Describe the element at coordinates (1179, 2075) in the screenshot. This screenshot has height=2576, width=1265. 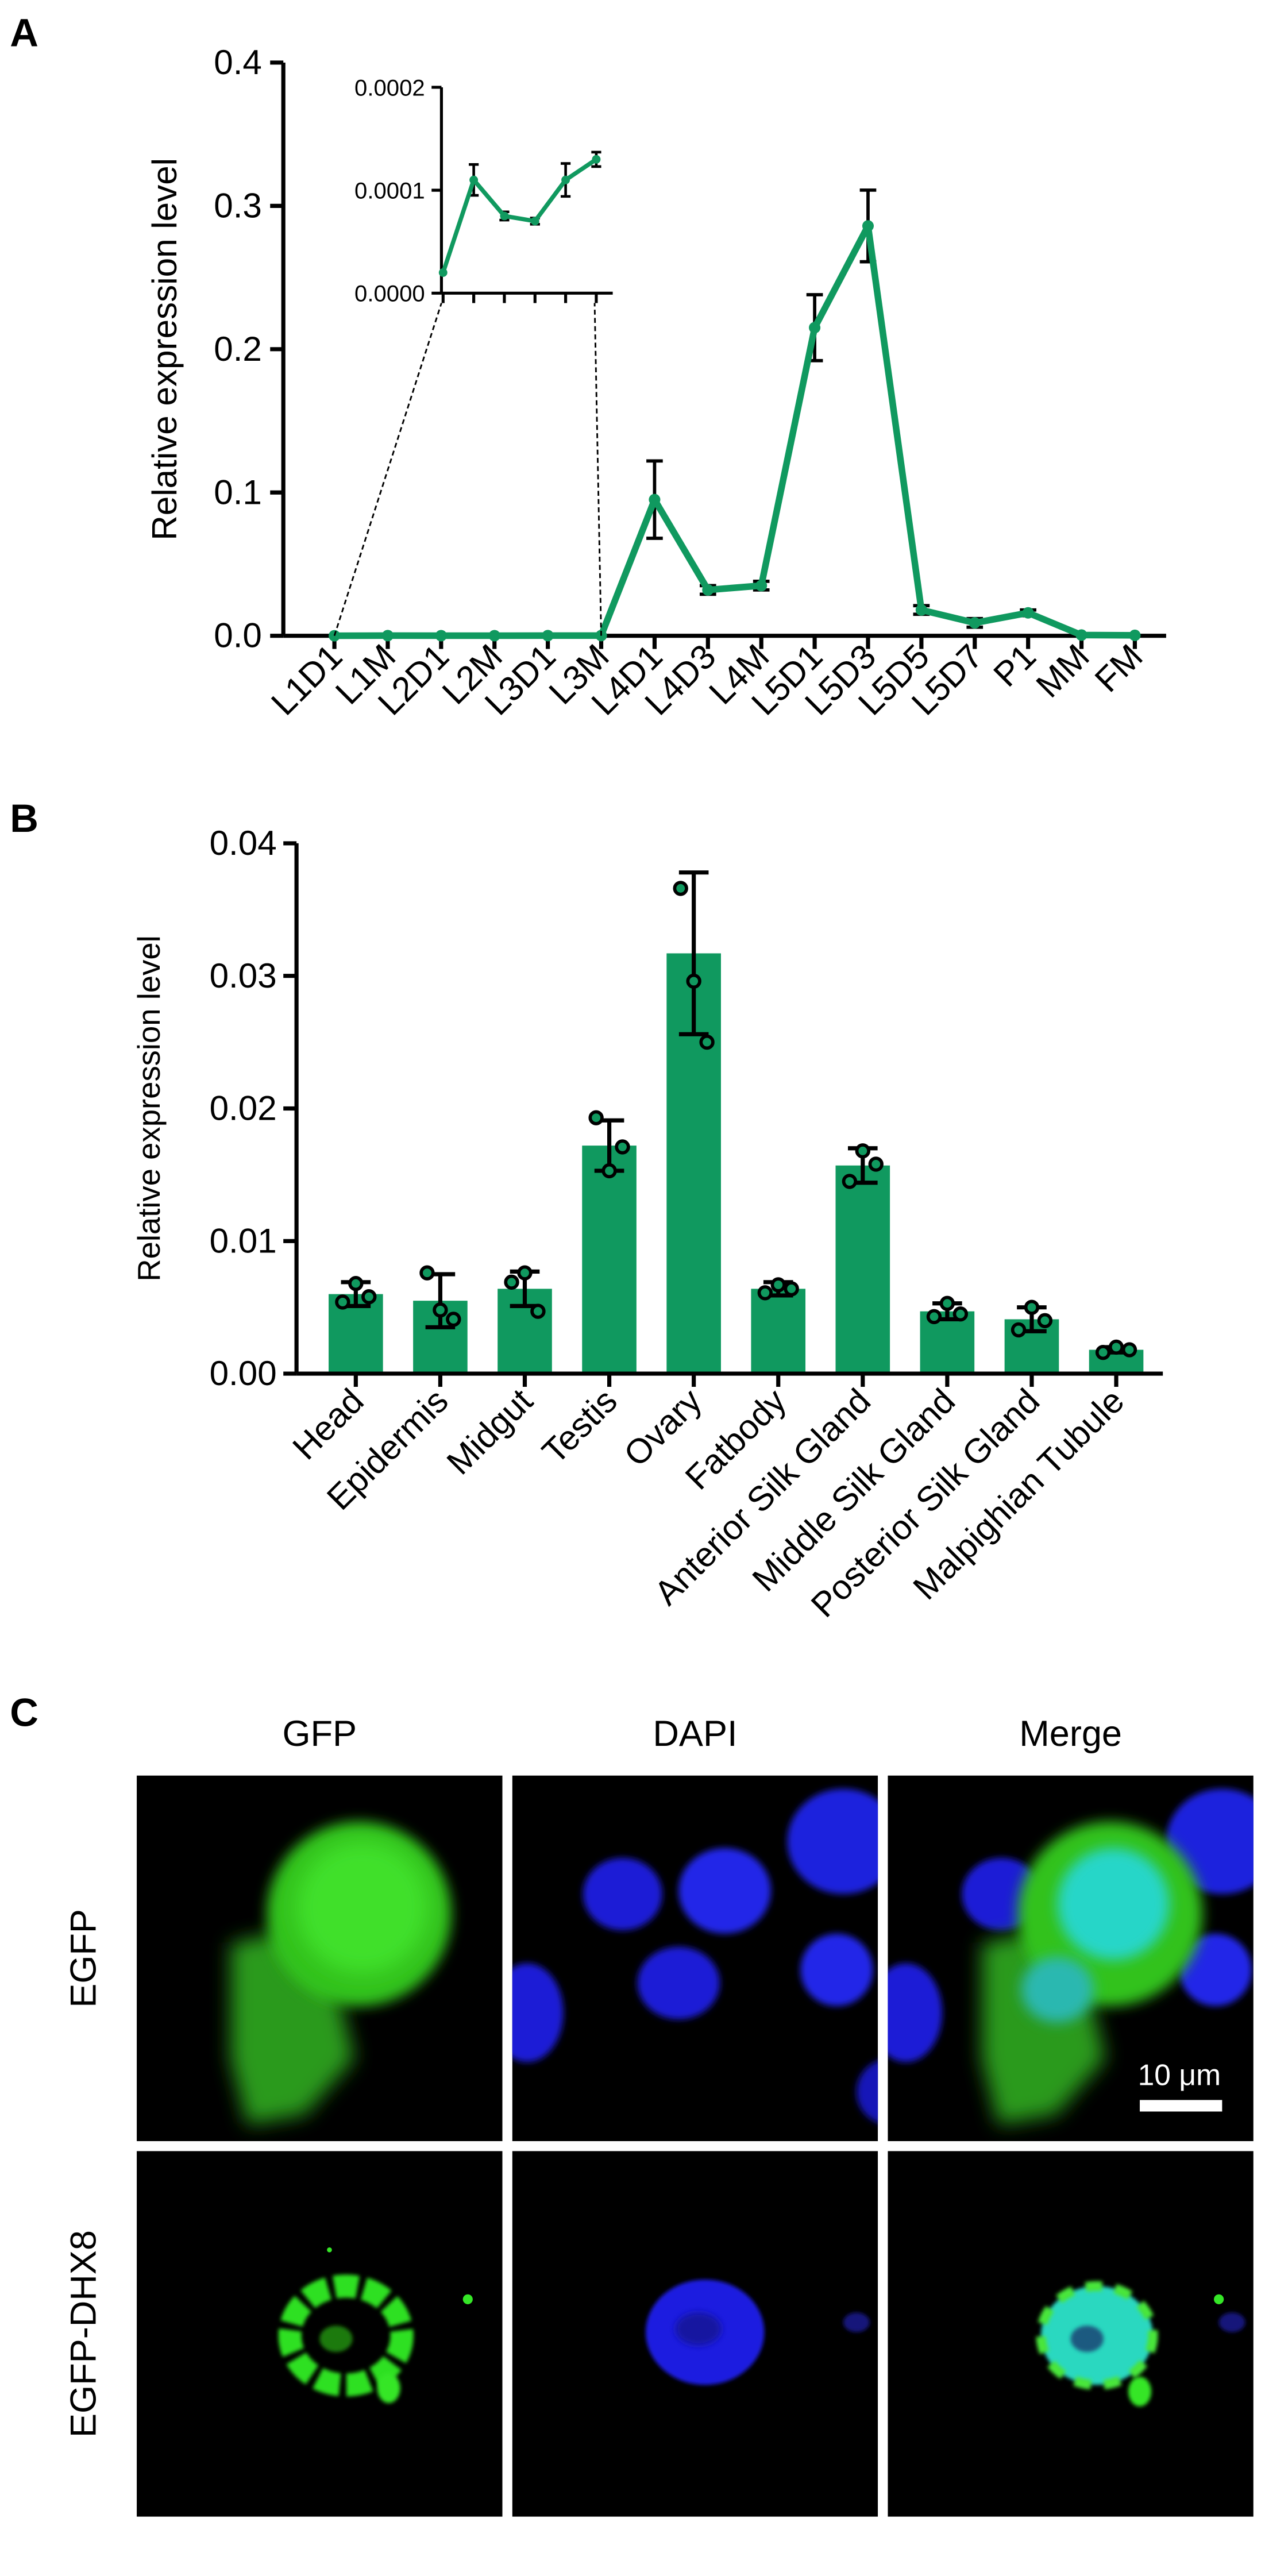
I see `scale-bar-label: 10 μm` at that location.